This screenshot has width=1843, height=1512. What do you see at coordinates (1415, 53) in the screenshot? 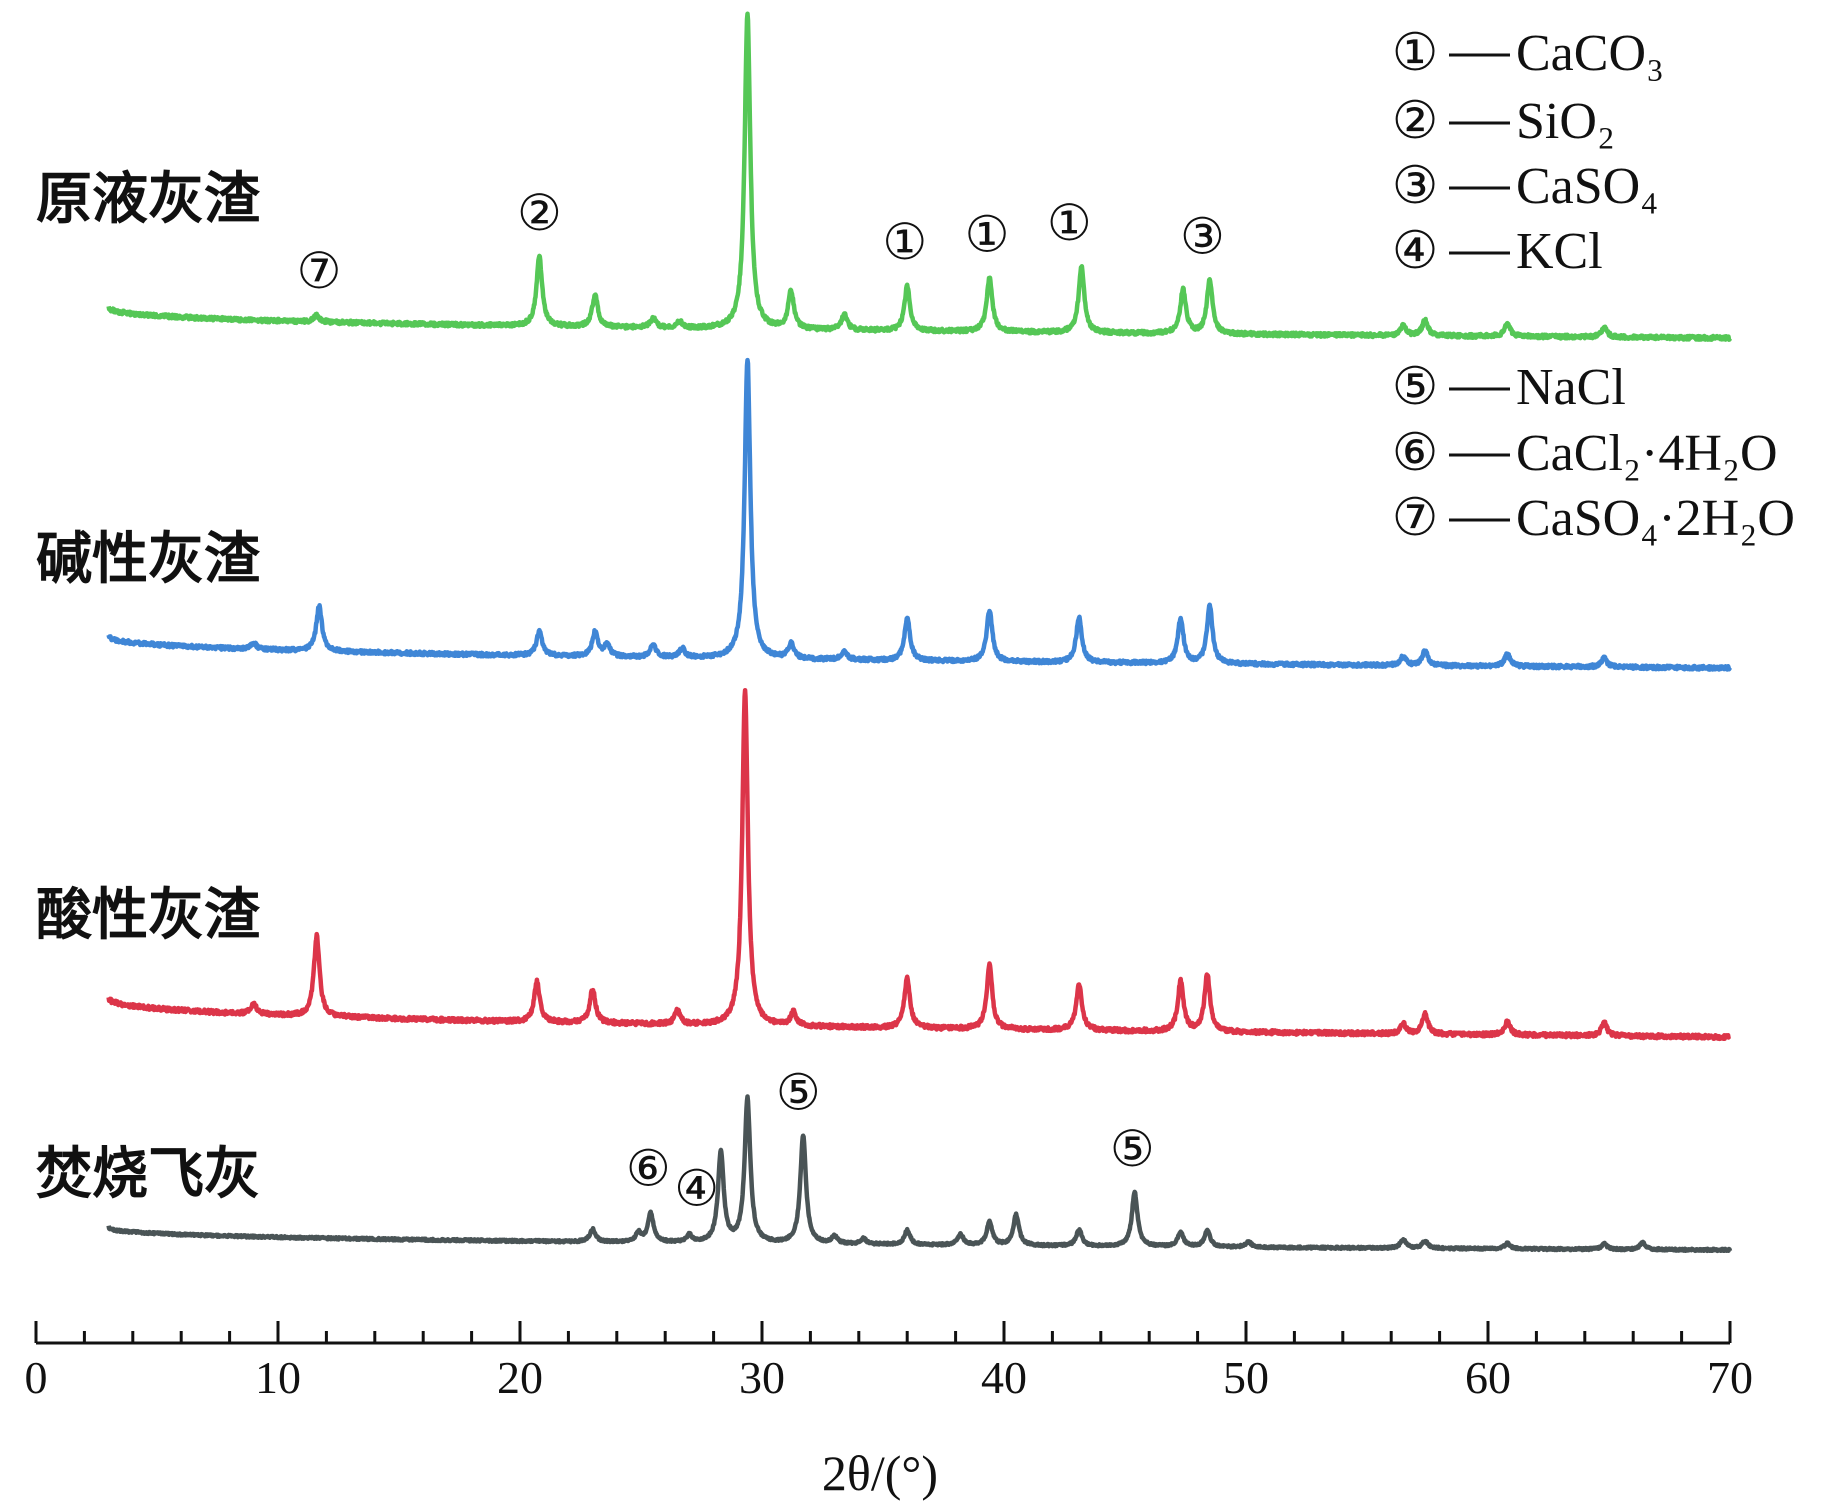
I see `legend-symbol: ①` at bounding box center [1415, 53].